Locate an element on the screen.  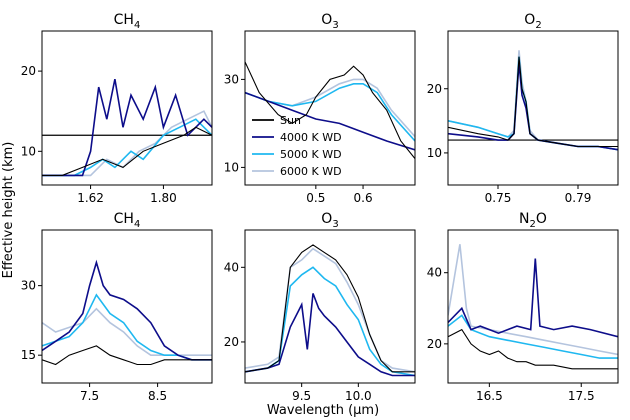
x-tick-label: 10.0 is located at coordinates (358, 396).